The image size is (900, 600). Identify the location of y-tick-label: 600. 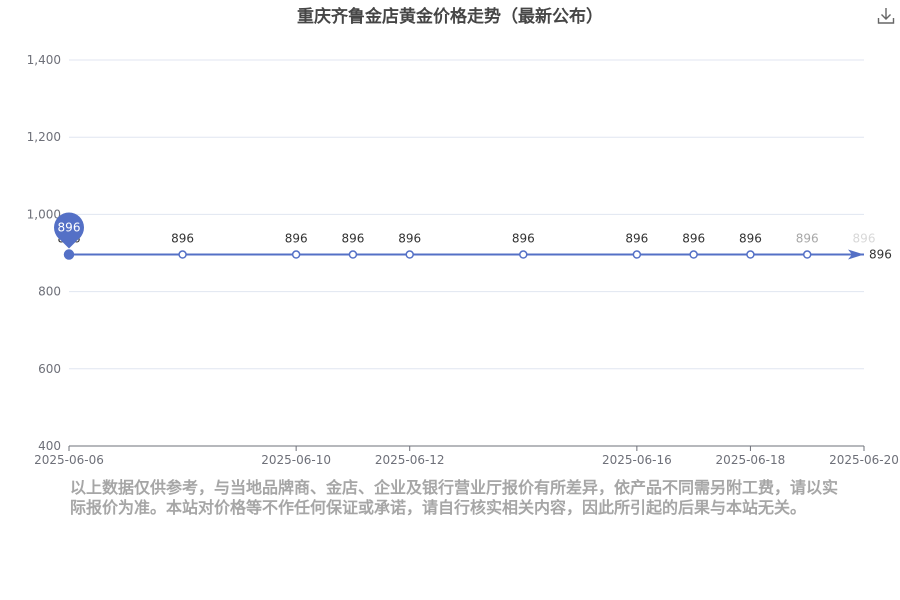
(49, 369).